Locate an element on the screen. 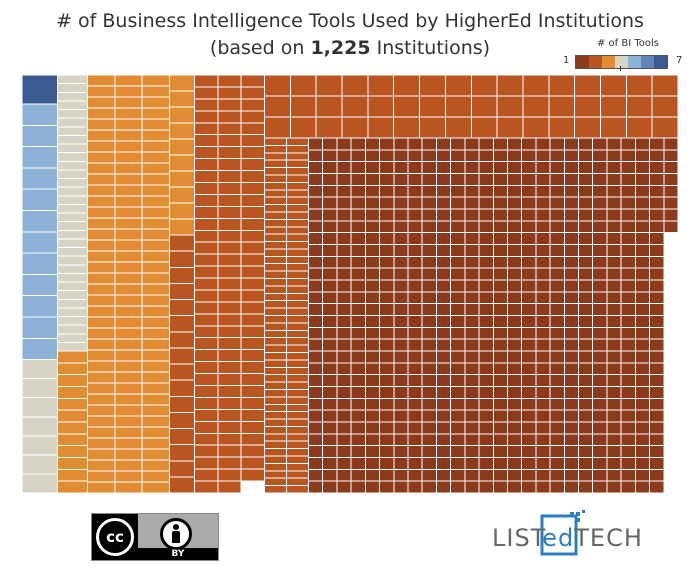  subtitle-prefix: (based on is located at coordinates (260, 48).